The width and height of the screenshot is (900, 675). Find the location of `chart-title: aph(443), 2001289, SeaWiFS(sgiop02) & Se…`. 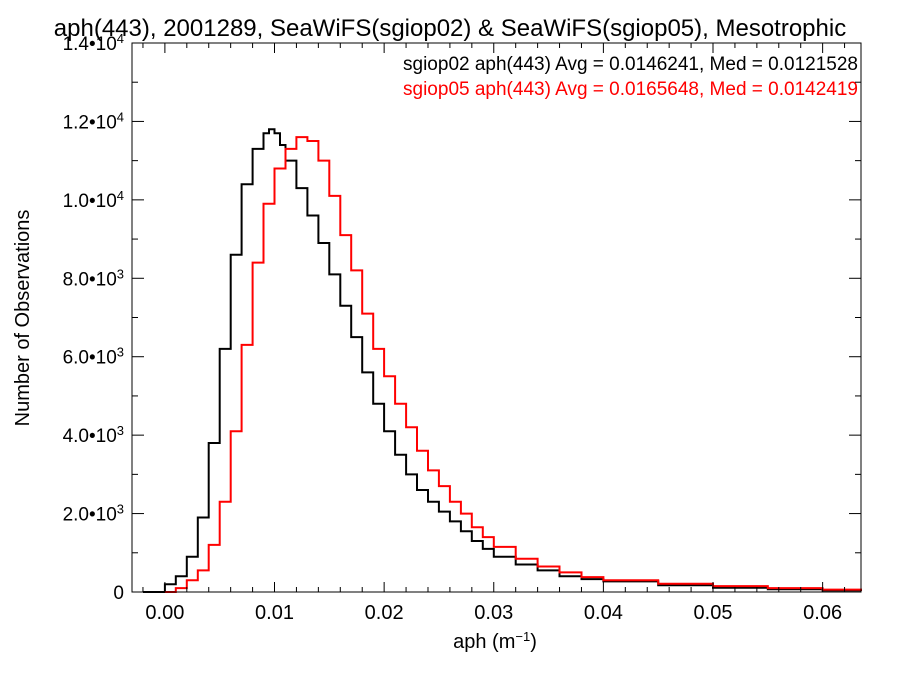

chart-title: aph(443), 2001289, SeaWiFS(sgiop02) & Se… is located at coordinates (450, 28).